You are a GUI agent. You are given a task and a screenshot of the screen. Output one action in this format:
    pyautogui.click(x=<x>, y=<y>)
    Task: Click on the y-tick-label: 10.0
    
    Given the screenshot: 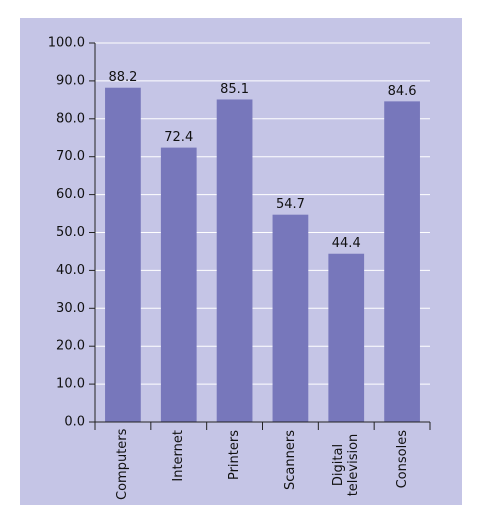 What is the action you would take?
    pyautogui.click(x=70, y=384)
    